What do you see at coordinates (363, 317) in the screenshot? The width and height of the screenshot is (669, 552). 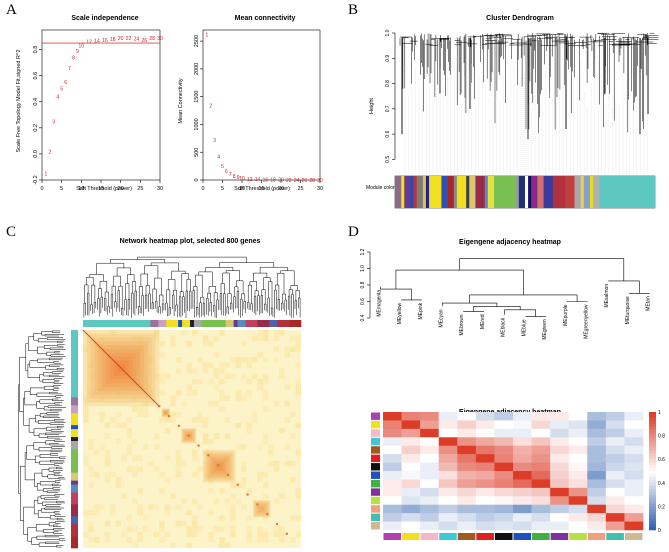 I see `y-tick-label: 0.4` at bounding box center [363, 317].